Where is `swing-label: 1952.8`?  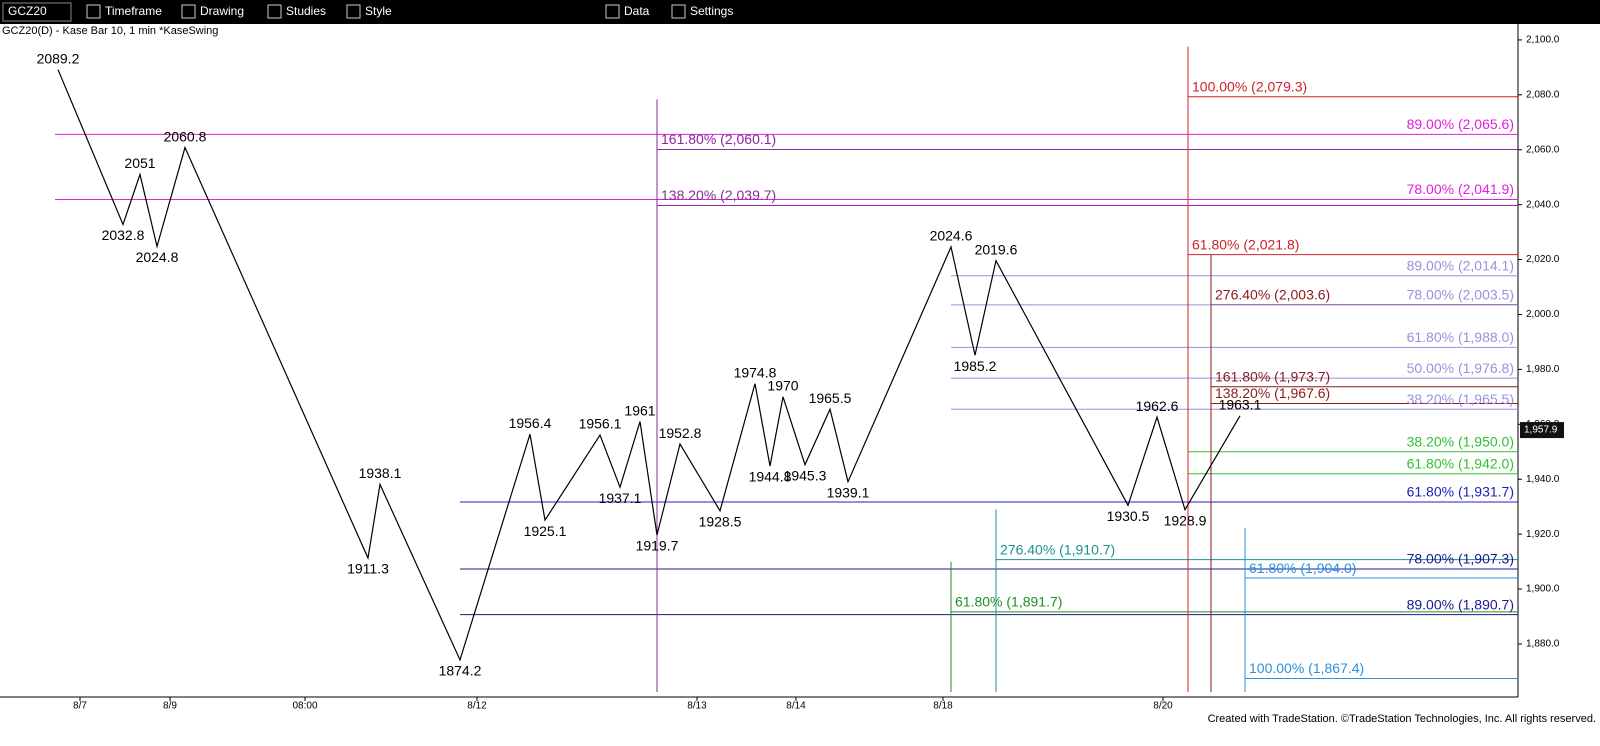 swing-label: 1952.8 is located at coordinates (680, 433).